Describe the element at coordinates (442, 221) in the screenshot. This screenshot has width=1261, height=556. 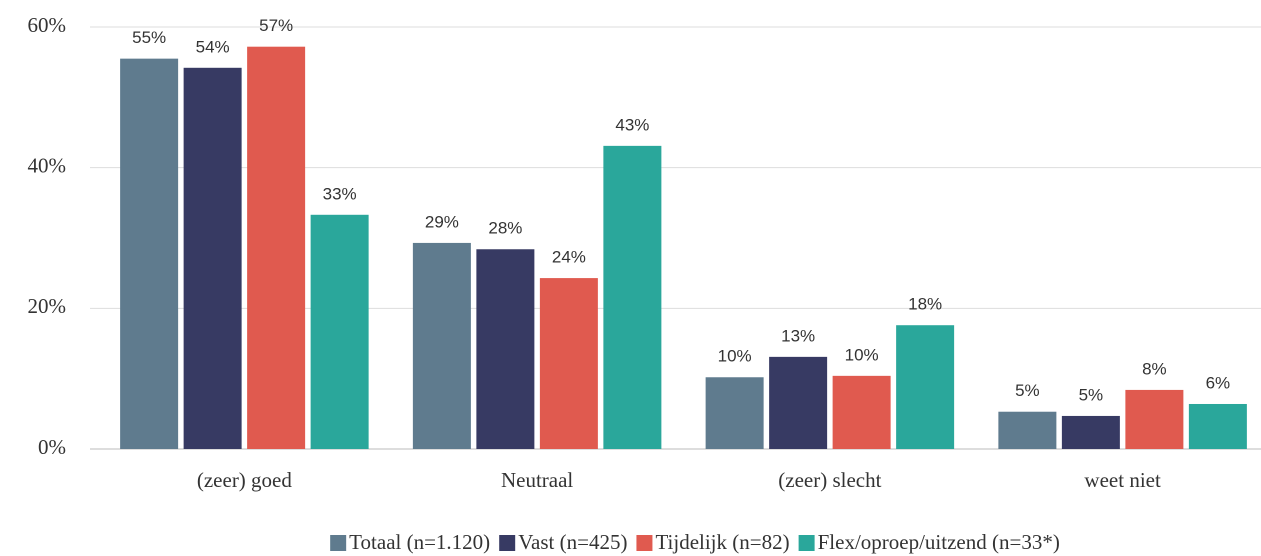
I see `data-label: 29%` at that location.